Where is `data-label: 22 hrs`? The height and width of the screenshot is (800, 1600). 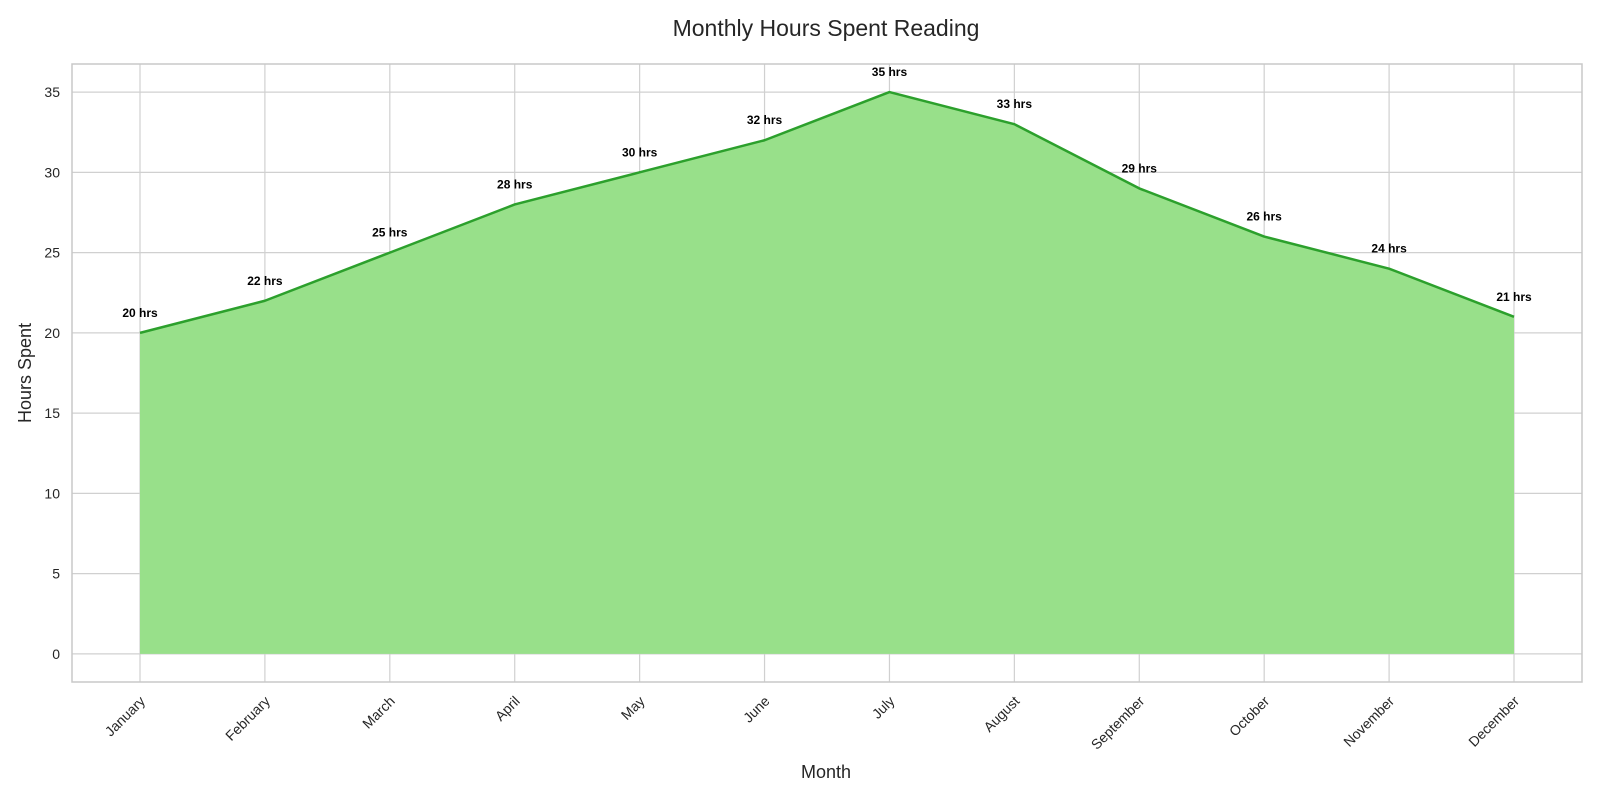 data-label: 22 hrs is located at coordinates (265, 281).